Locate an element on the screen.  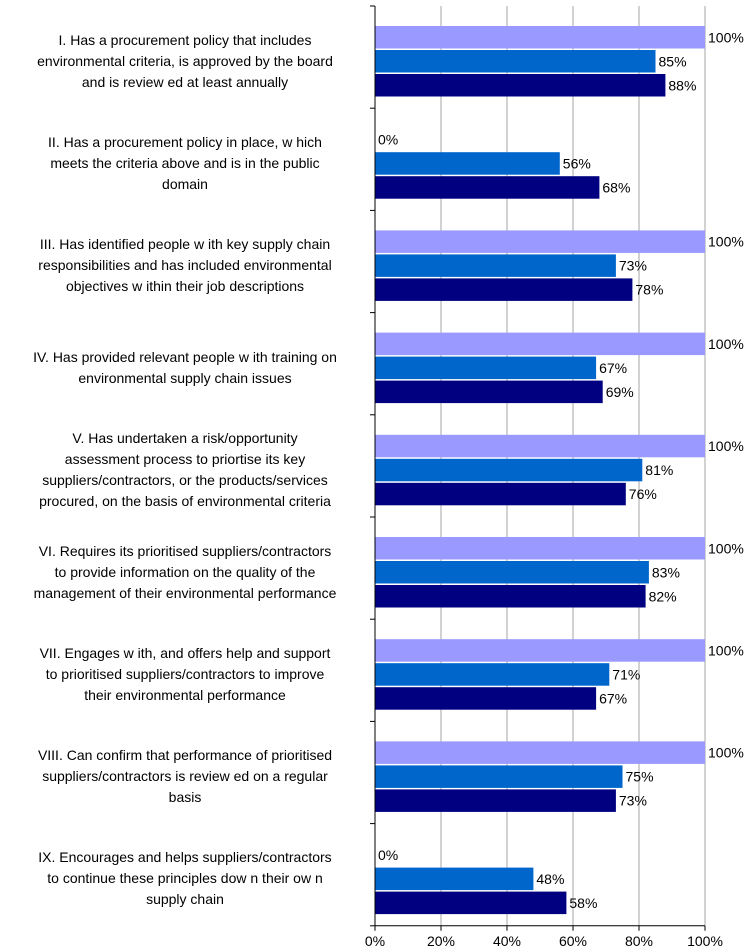
data-label: 69% is located at coordinates (620, 392).